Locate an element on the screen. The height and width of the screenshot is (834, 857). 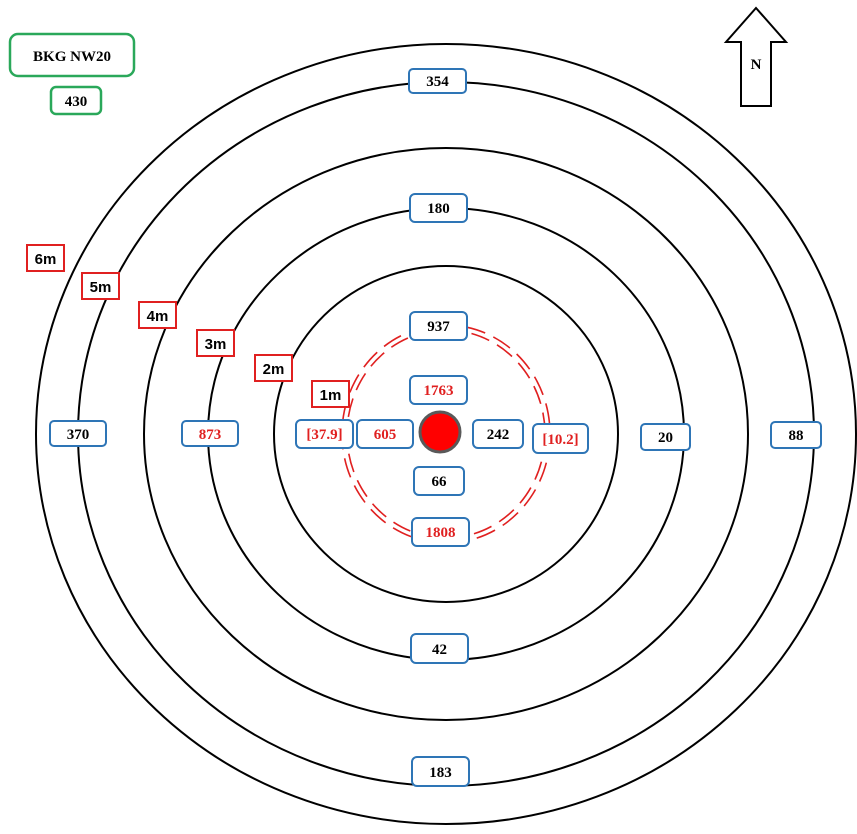
measure-inner-north-value: 1763 is located at coordinates (439, 391).